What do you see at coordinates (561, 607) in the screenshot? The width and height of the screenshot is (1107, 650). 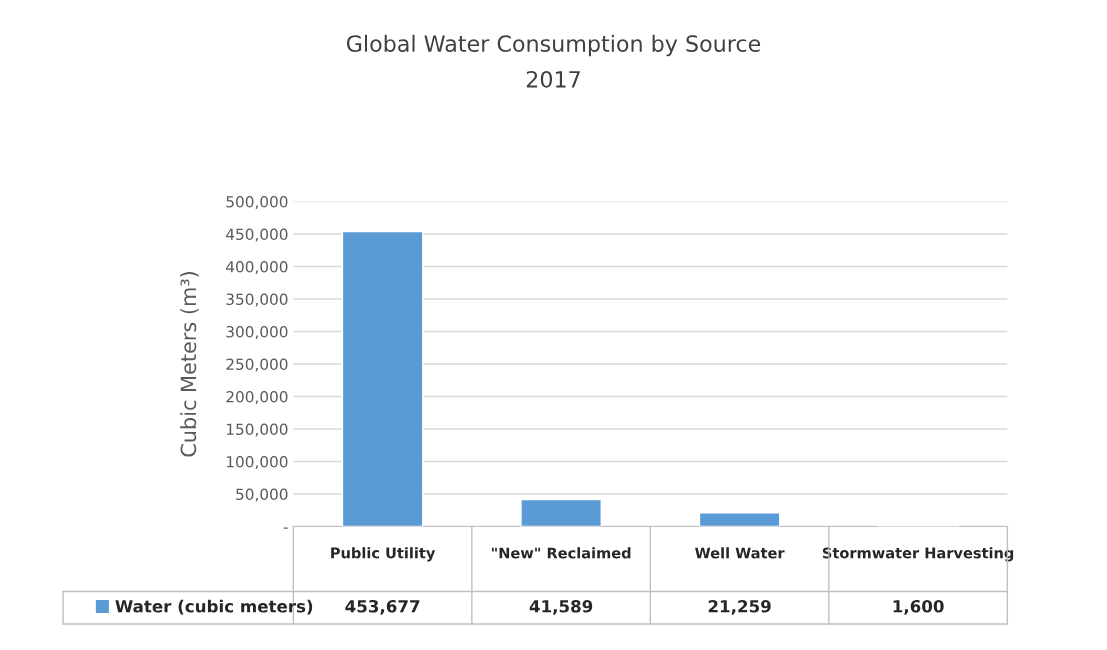 I see `data-label: 41,589` at bounding box center [561, 607].